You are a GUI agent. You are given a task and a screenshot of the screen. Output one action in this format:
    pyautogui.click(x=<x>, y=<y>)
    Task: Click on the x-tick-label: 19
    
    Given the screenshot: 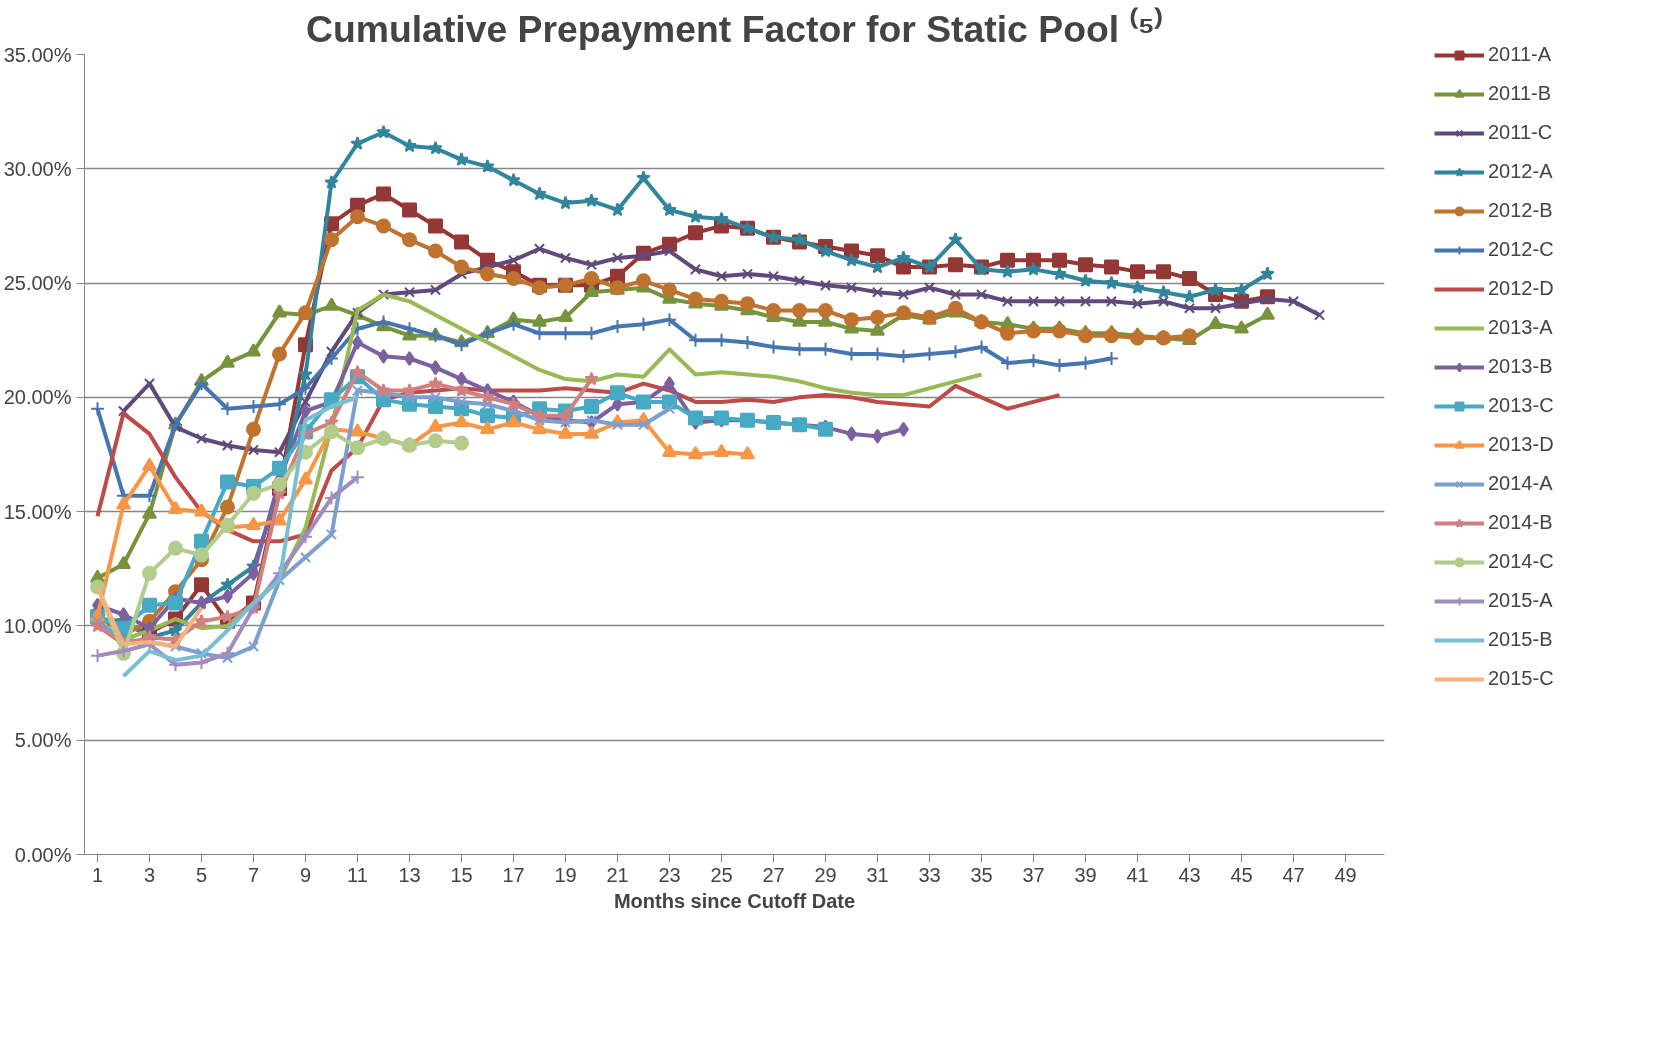 What is the action you would take?
    pyautogui.click(x=565, y=874)
    